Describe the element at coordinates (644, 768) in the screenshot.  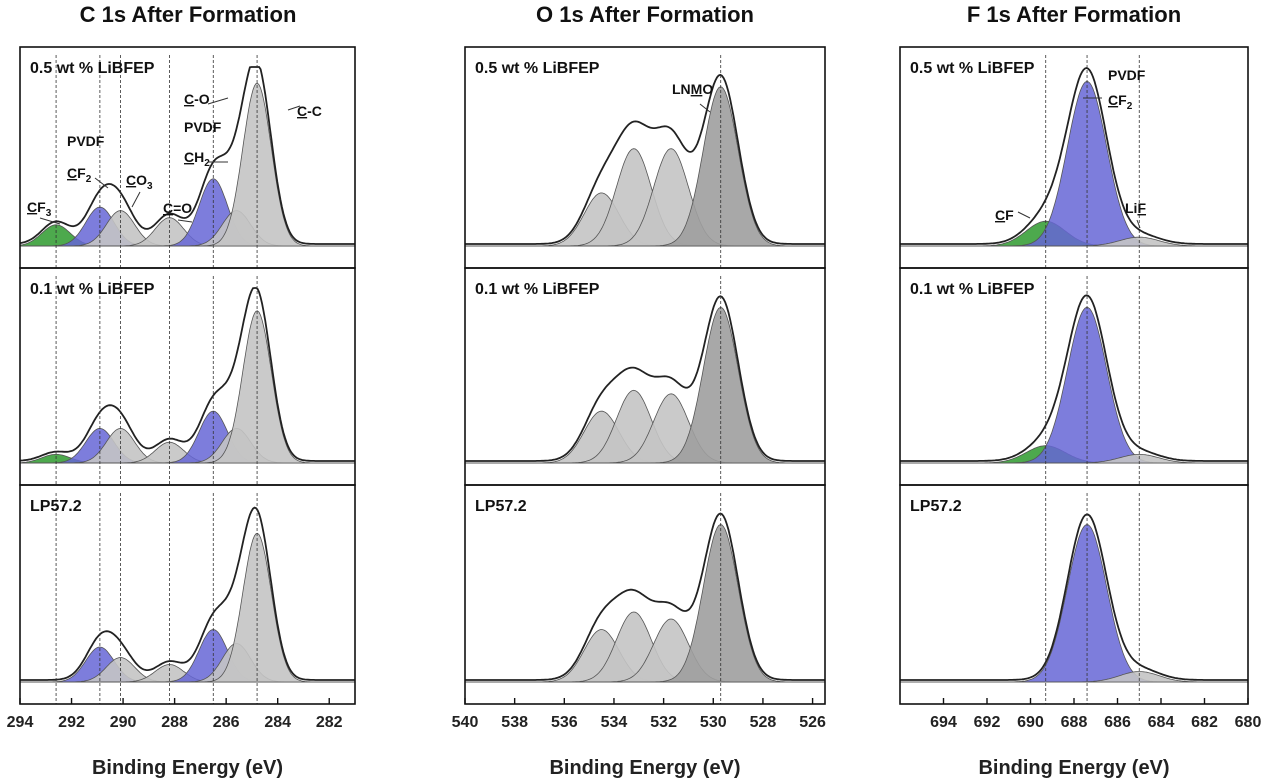
I see `x-axis-label: Binding Energy (eV)` at that location.